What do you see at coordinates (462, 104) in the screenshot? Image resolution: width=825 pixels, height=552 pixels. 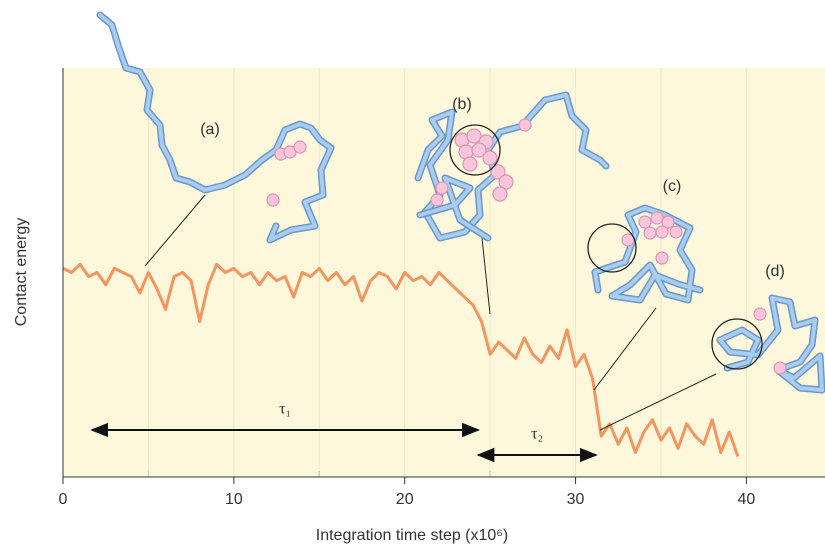 I see `structure-label: (b)` at bounding box center [462, 104].